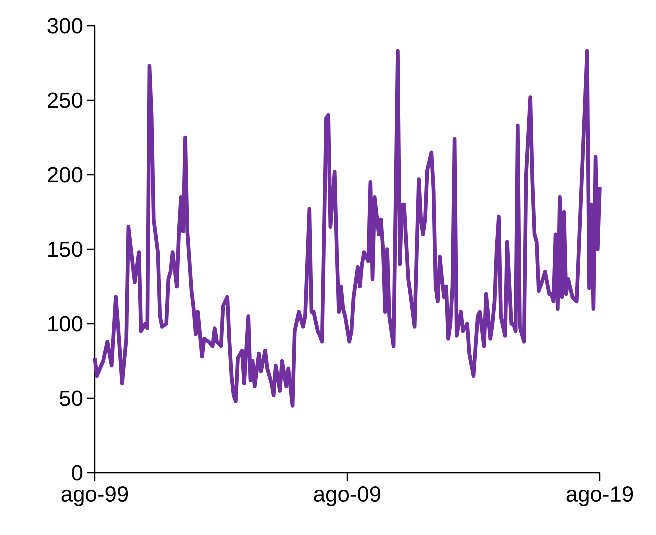 This screenshot has width=656, height=535. I want to click on x-tick-label: ago-09, so click(347, 496).